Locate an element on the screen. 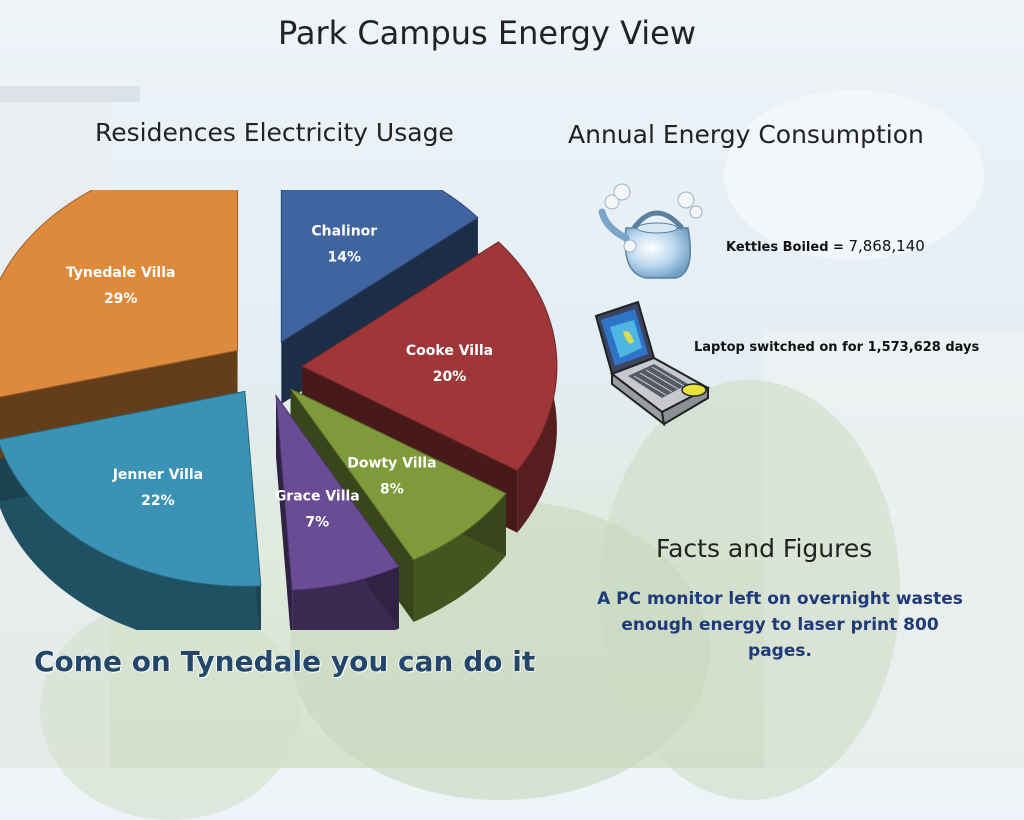 Image resolution: width=1024 pixels, height=820 pixels. pie-value-chalinor: 14% is located at coordinates (345, 258).